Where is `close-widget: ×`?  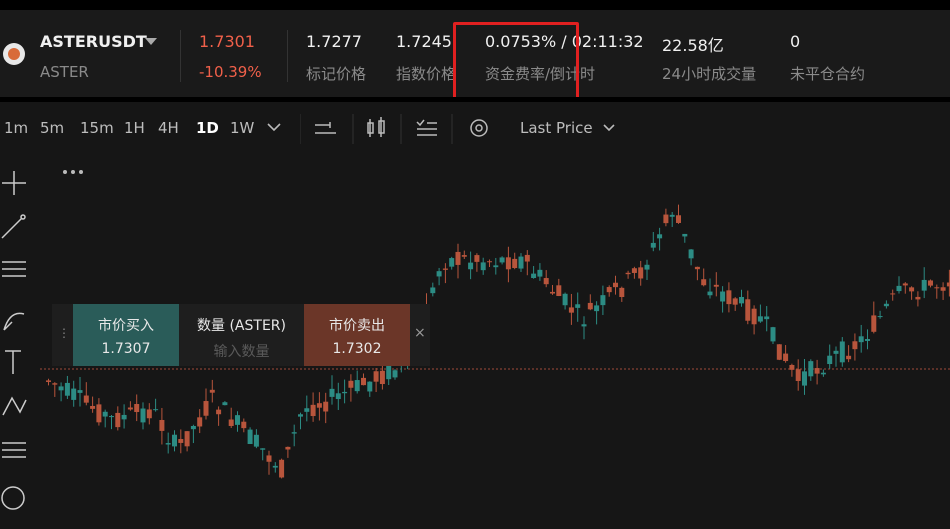 close-widget: × is located at coordinates (420, 333).